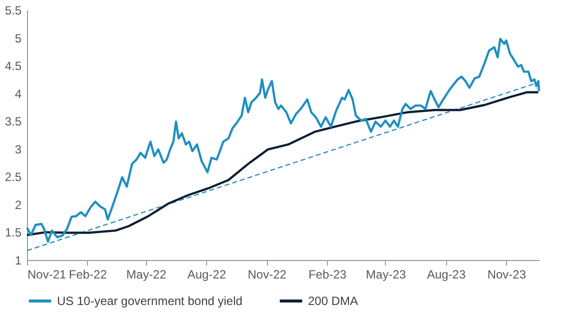 The height and width of the screenshot is (320, 568). Describe the element at coordinates (18, 149) in the screenshot. I see `y-tick-label: 3` at that location.